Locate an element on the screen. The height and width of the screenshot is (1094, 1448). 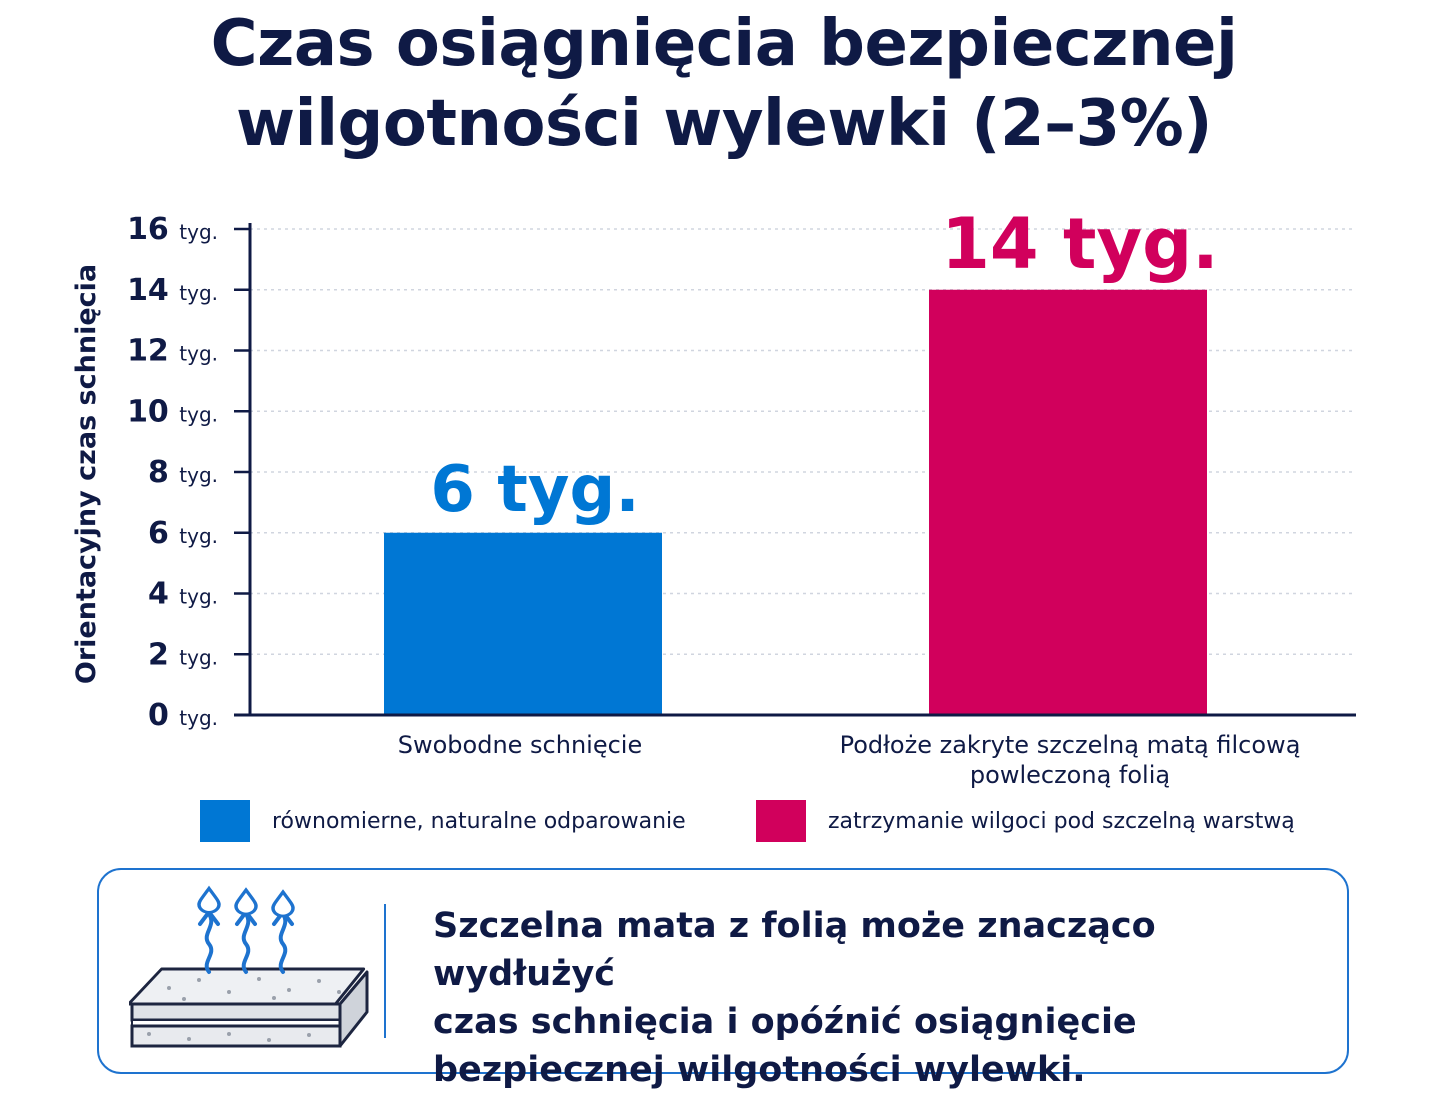
y-tick-label: 14 tyg. is located at coordinates (172, 290).